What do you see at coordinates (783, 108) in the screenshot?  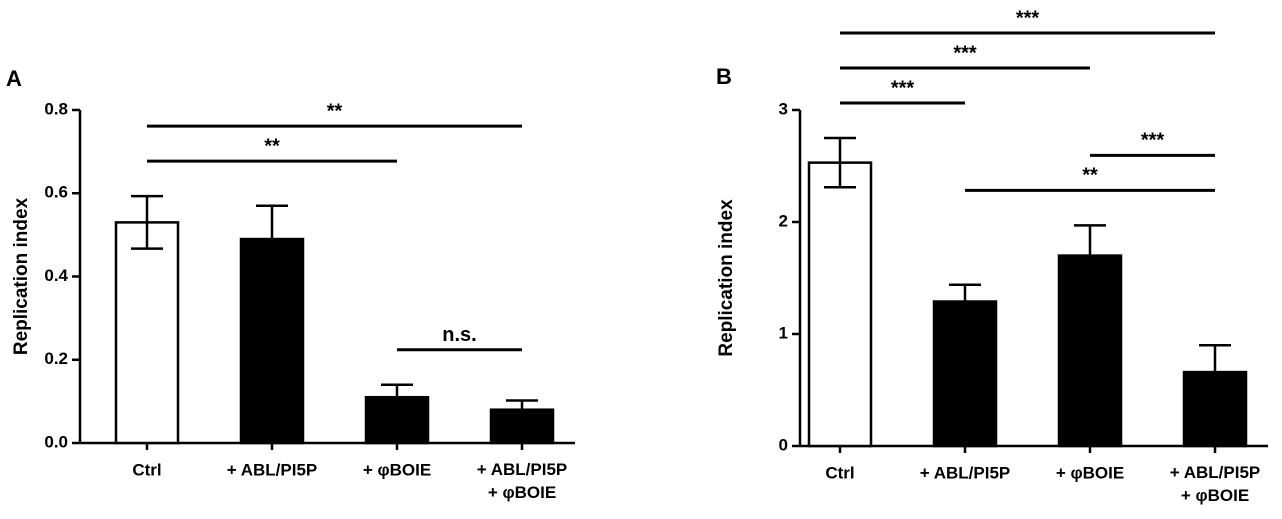 I see `y-tick-label: 3` at bounding box center [783, 108].